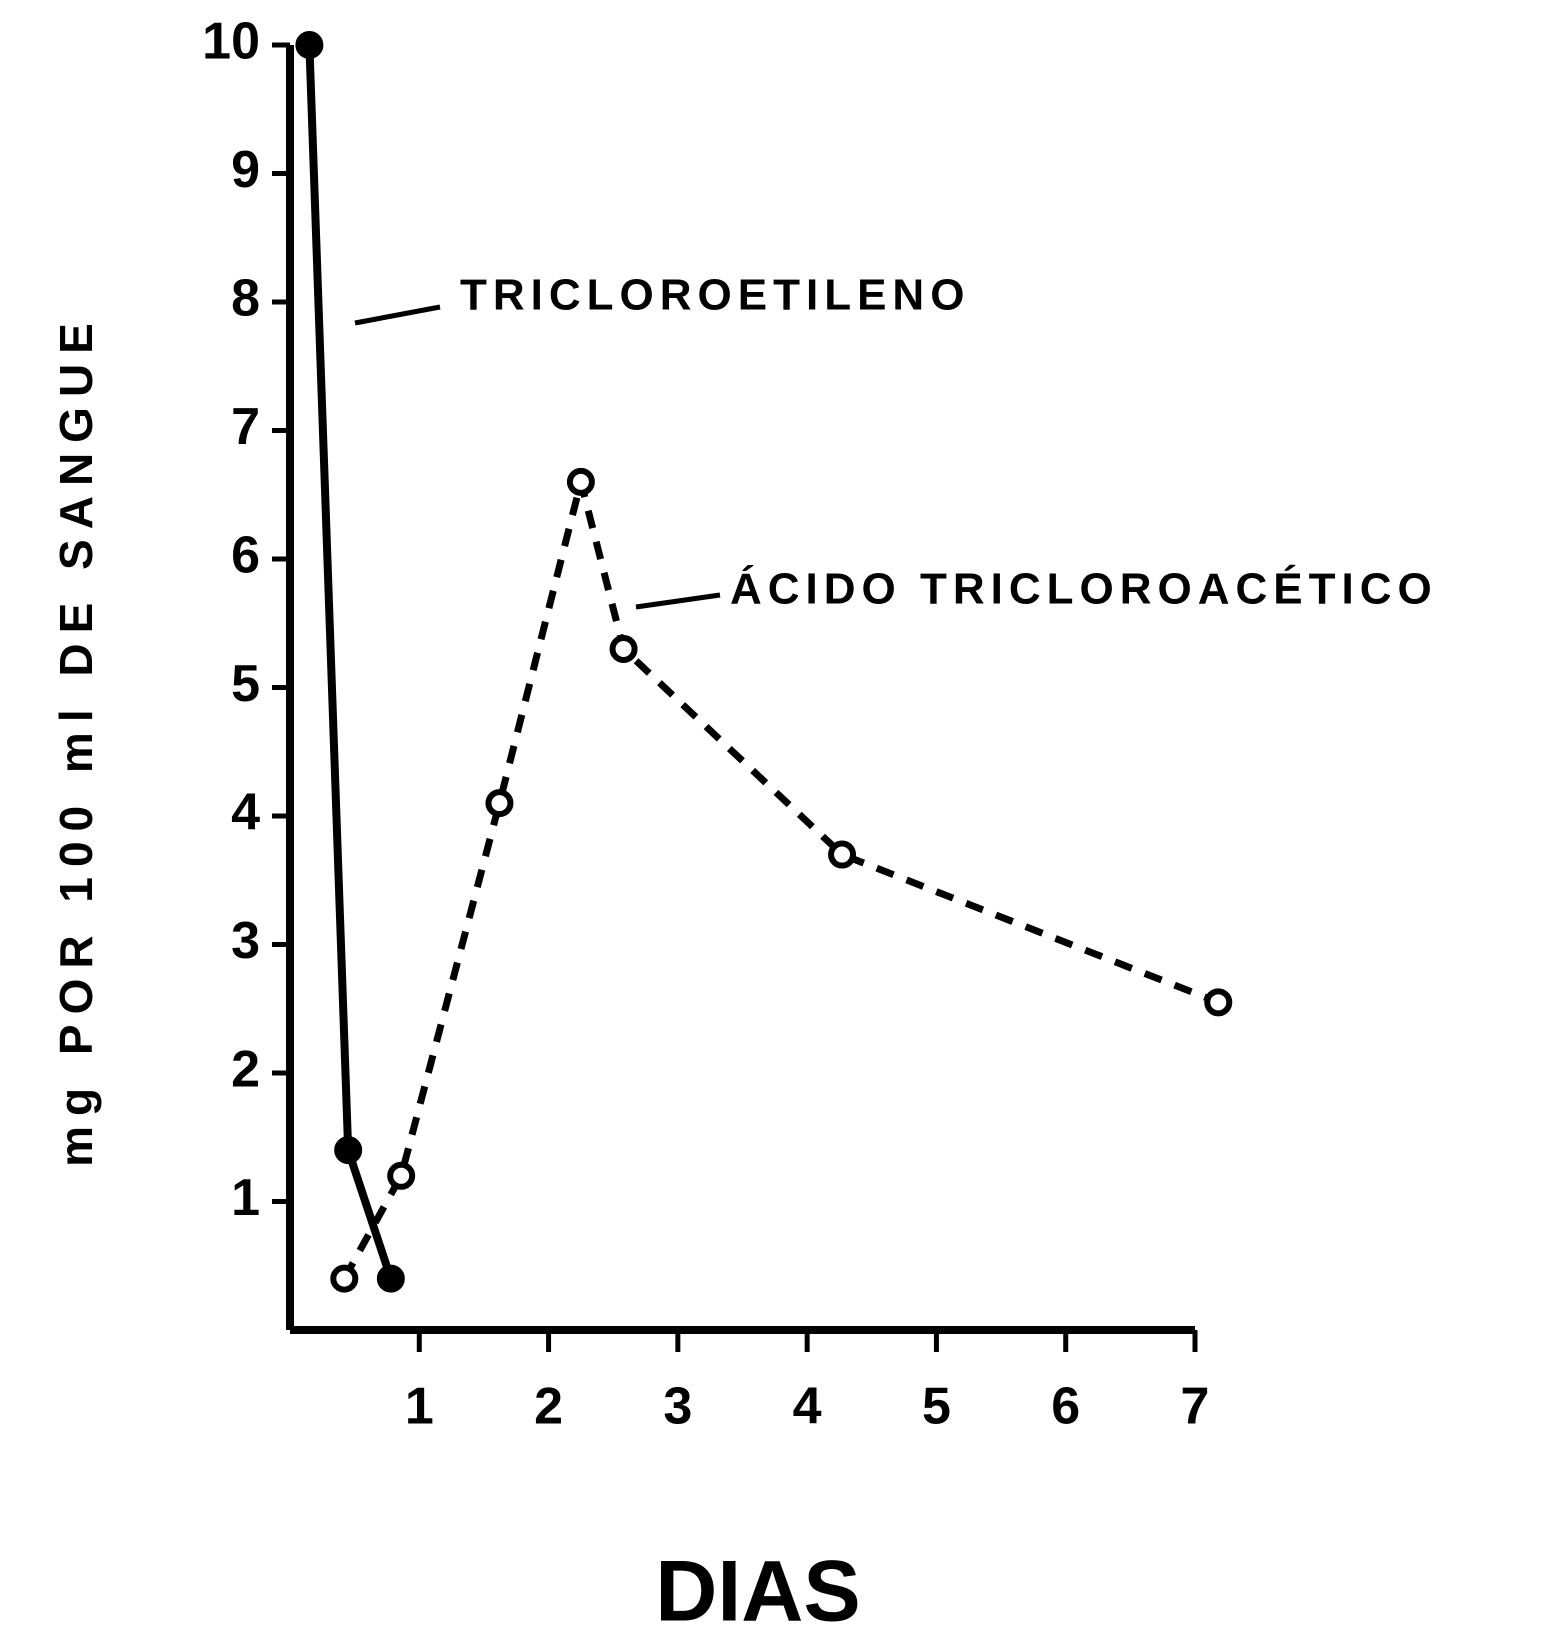  I want to click on x-axis-label: DIAS, so click(757, 1592).